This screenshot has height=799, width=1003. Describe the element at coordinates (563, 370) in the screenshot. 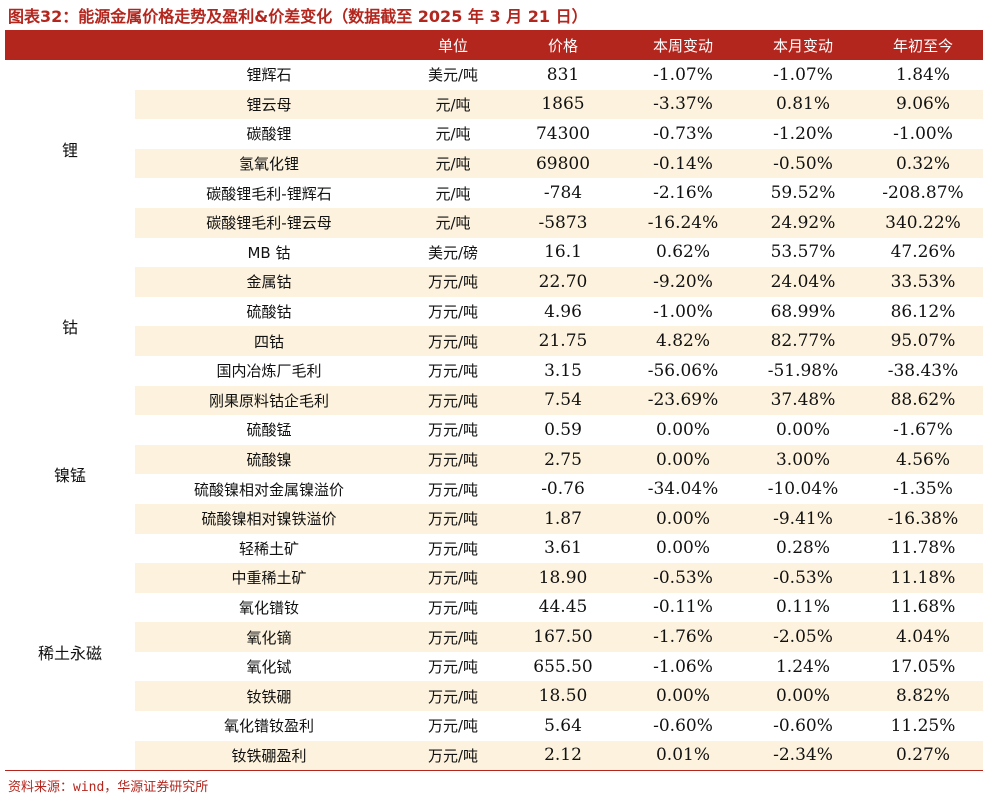

I see `cell-price: 3.15` at that location.